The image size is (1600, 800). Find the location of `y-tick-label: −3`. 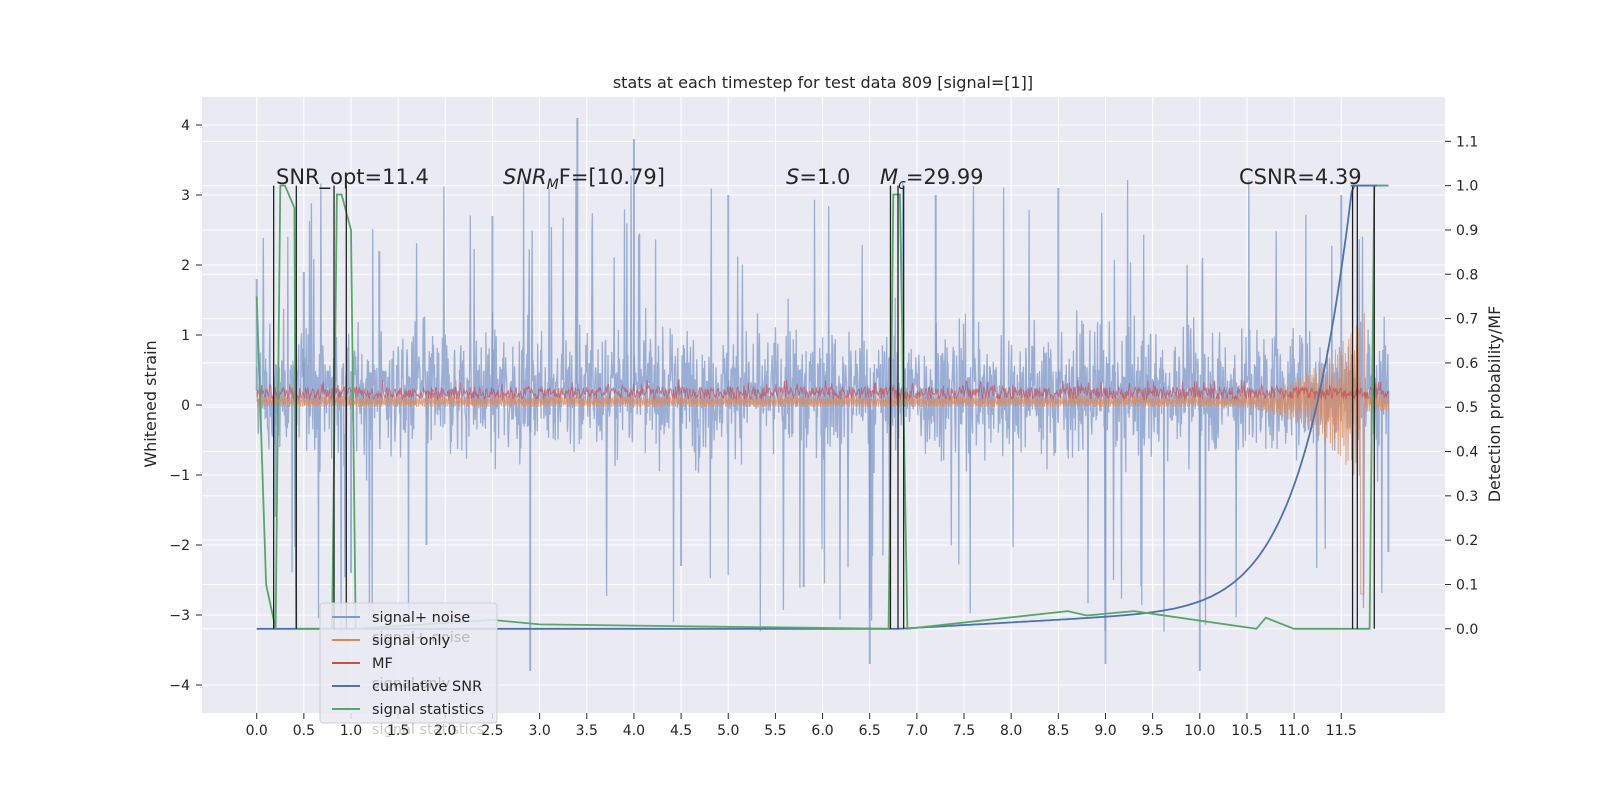

y-tick-label: −3 is located at coordinates (179, 616).